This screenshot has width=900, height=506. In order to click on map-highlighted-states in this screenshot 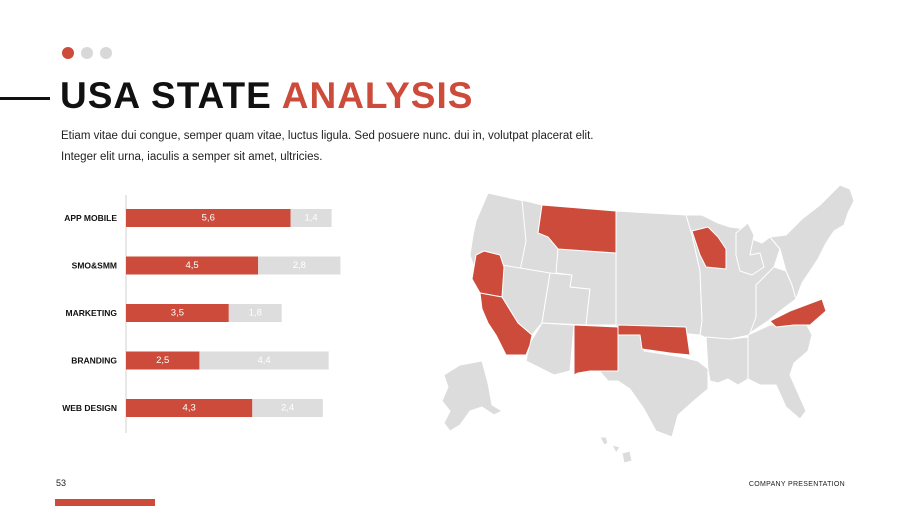, I will do `click(649, 290)`.